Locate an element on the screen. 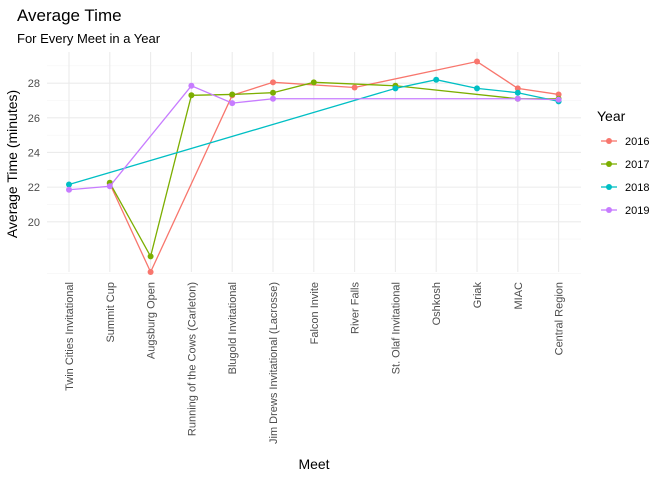 The image size is (672, 480). chart-title: Average Time is located at coordinates (69, 15).